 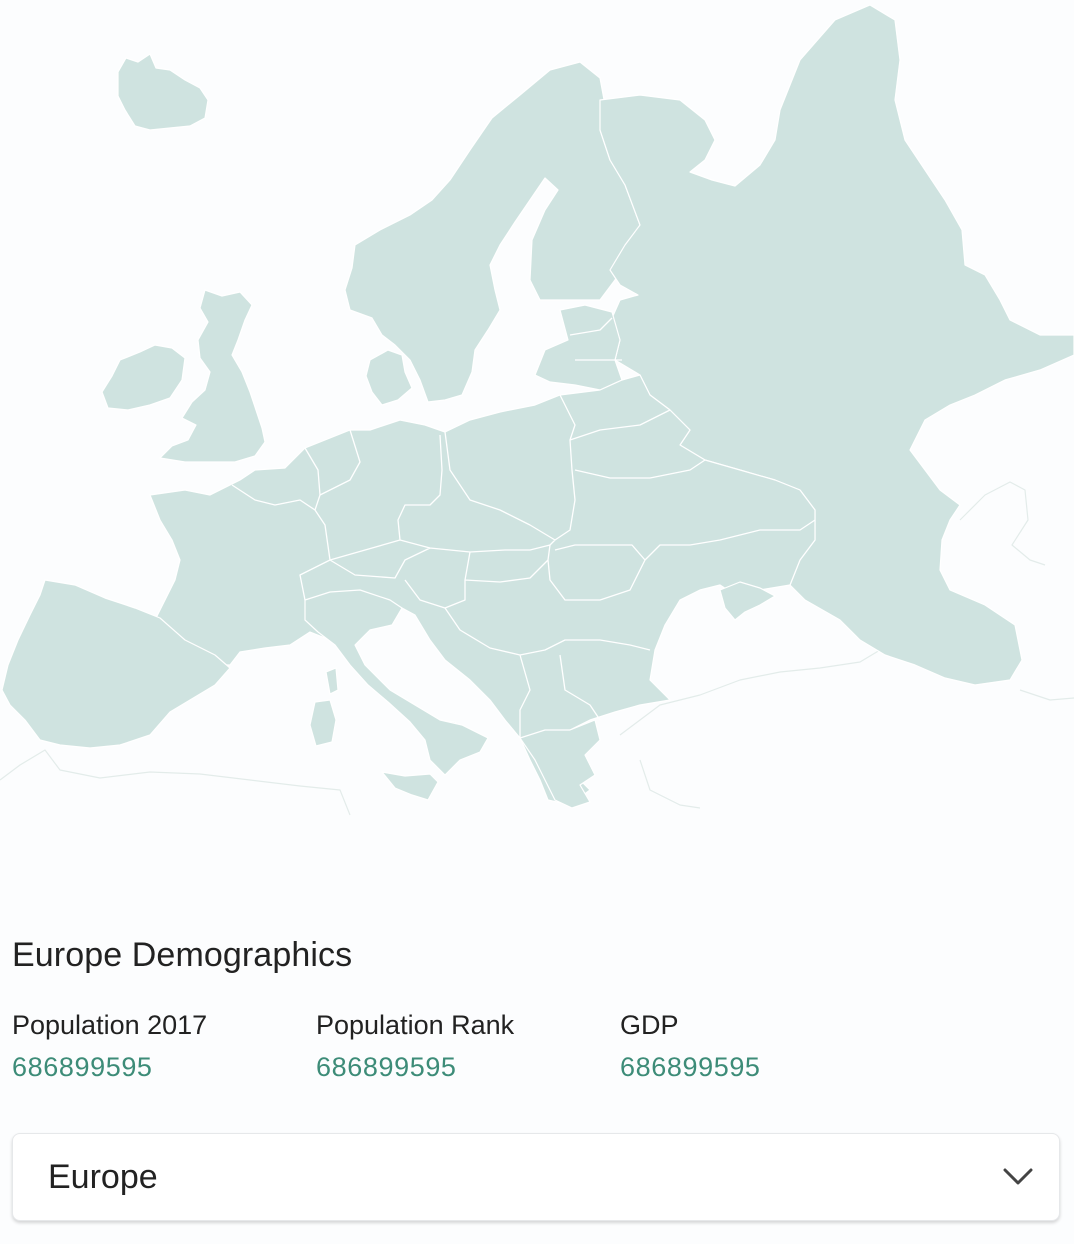 What do you see at coordinates (536, 1177) in the screenshot?
I see `region-select: Europe` at bounding box center [536, 1177].